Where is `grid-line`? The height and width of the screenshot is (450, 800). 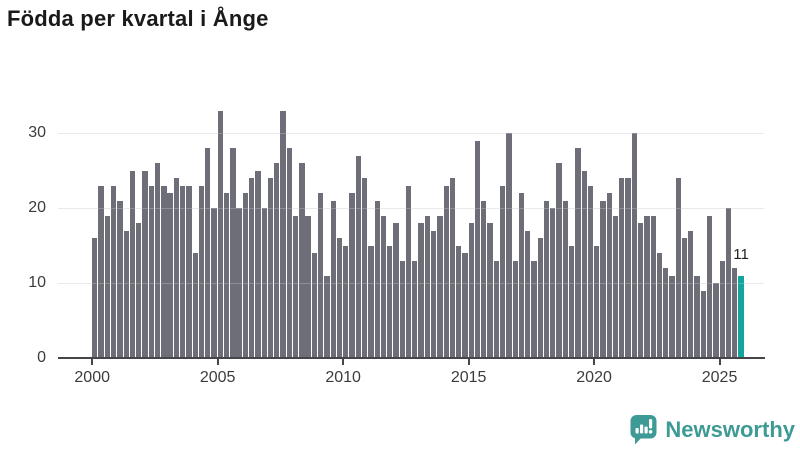
grid-line is located at coordinates (411, 133).